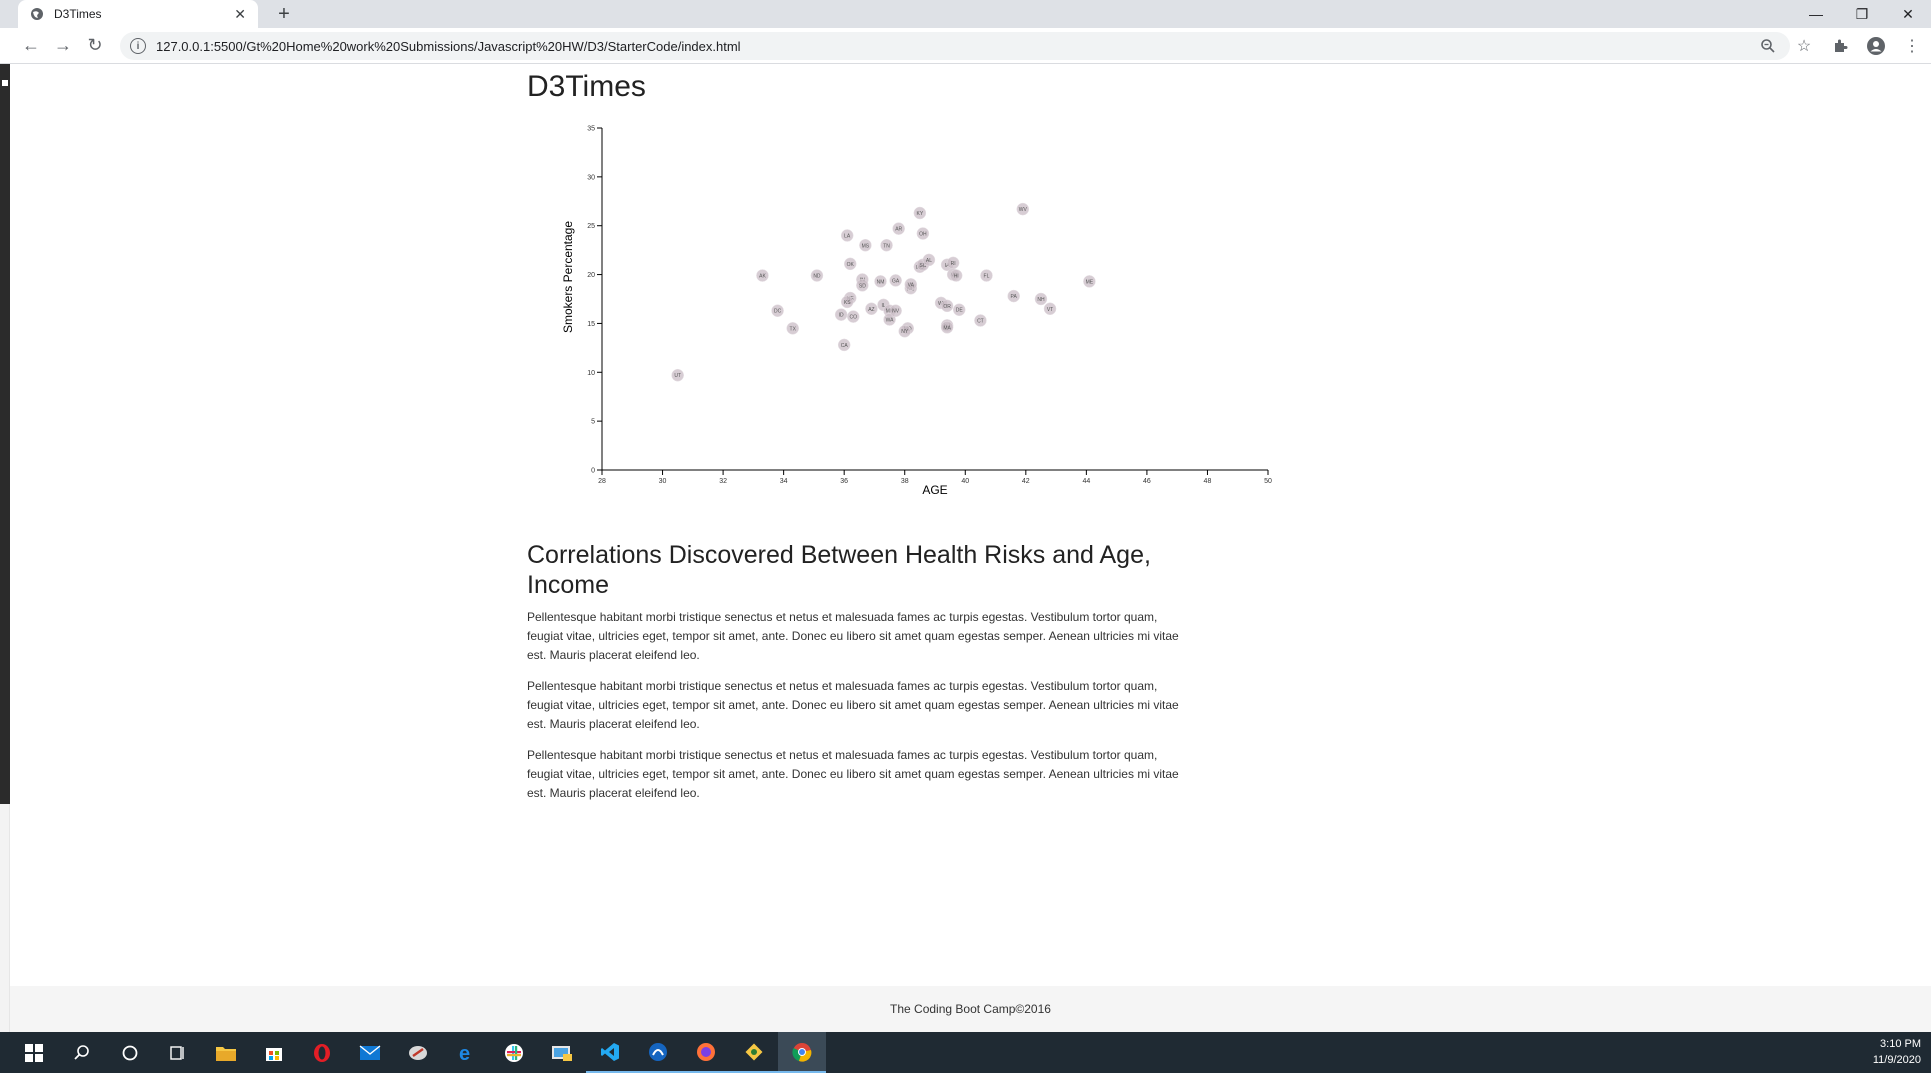  I want to click on browser-tab-bar: D3Times ✕ + — ❐ ✕, so click(965, 14).